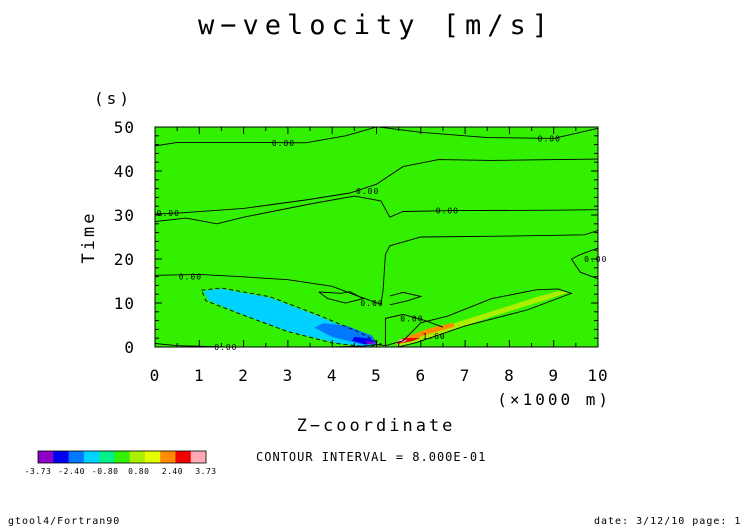 This screenshot has height=532, width=752. Describe the element at coordinates (288, 375) in the screenshot. I see `x-tick-label: 3` at that location.